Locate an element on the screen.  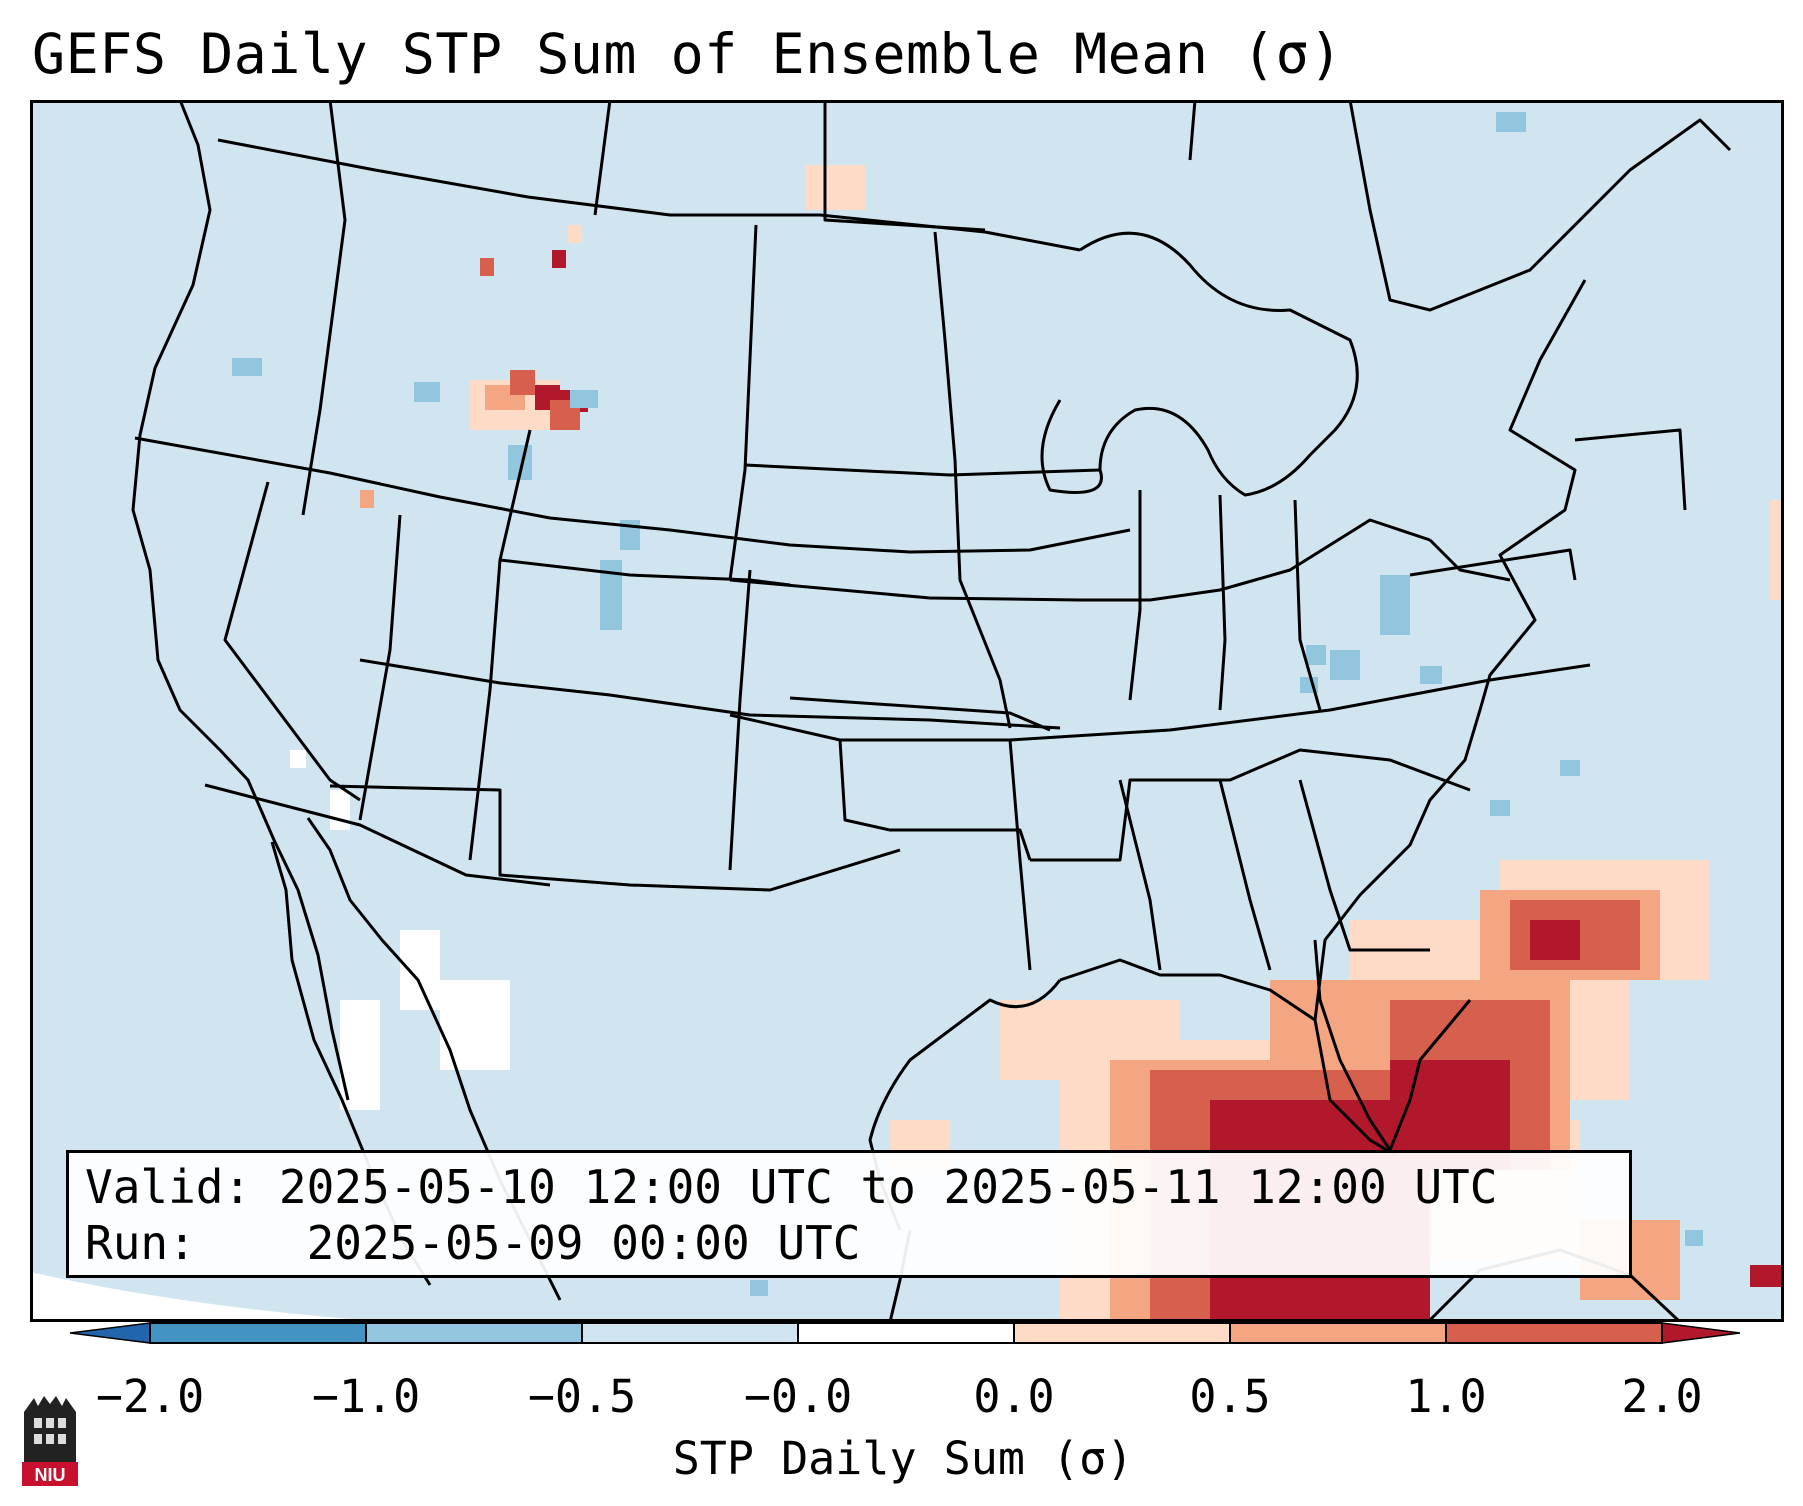
colorbar-tick-label: 0.0 is located at coordinates (1014, 1396).